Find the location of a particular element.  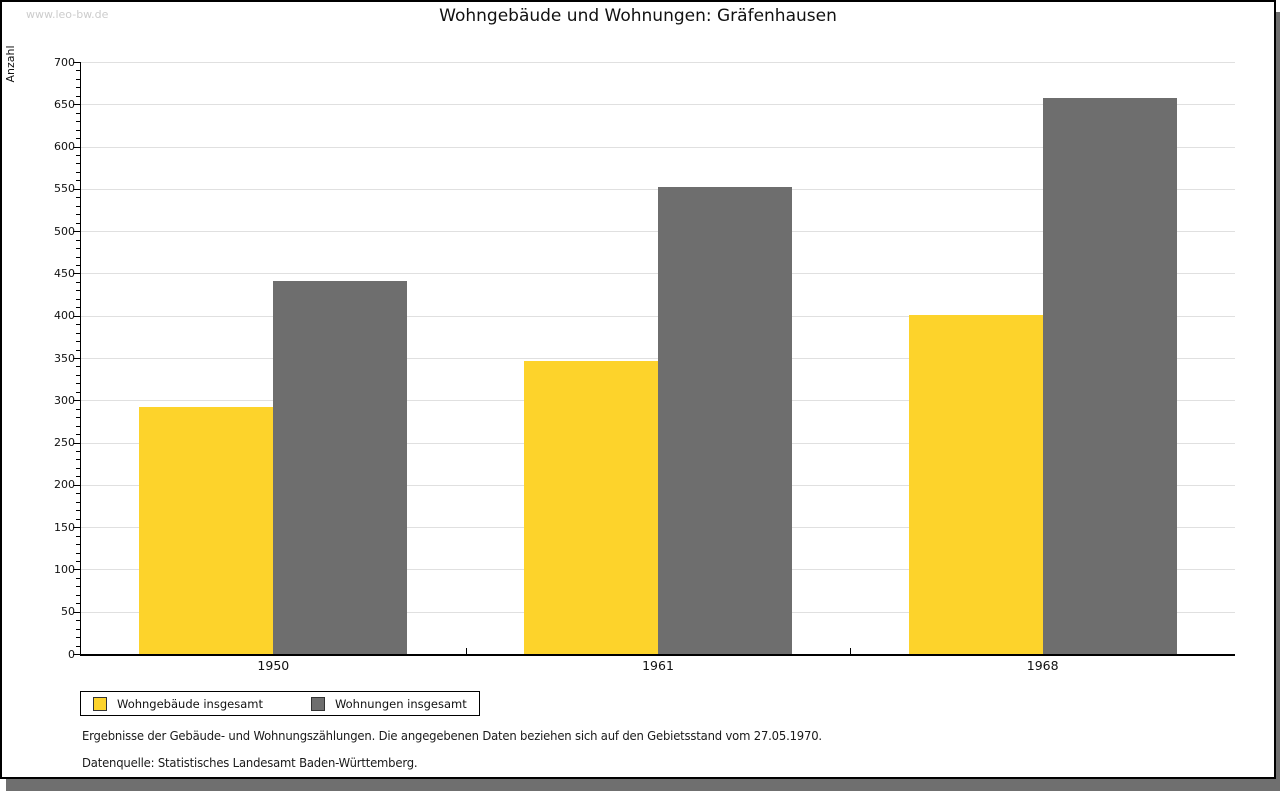

y-tick-label-450: 450 is located at coordinates (64, 273).